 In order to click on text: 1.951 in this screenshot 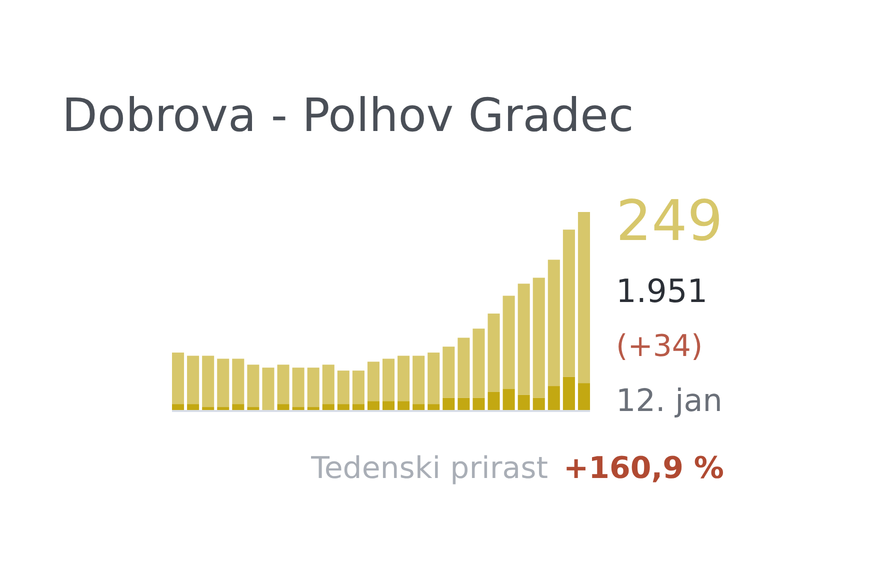, I will do `click(662, 291)`.